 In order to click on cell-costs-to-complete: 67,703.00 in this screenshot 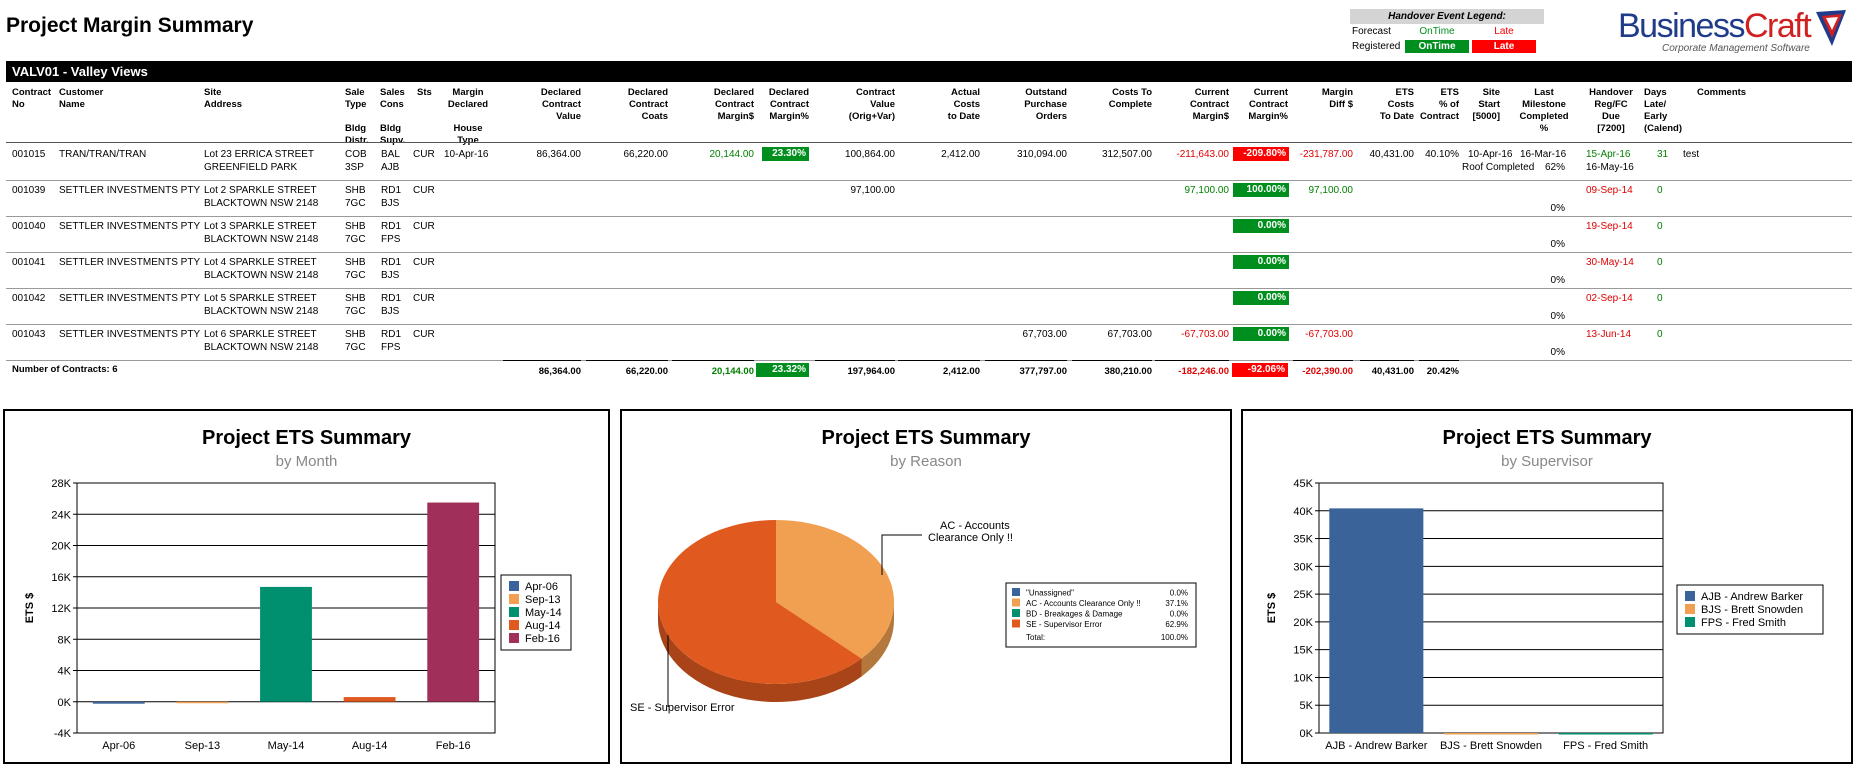, I will do `click(1130, 334)`.